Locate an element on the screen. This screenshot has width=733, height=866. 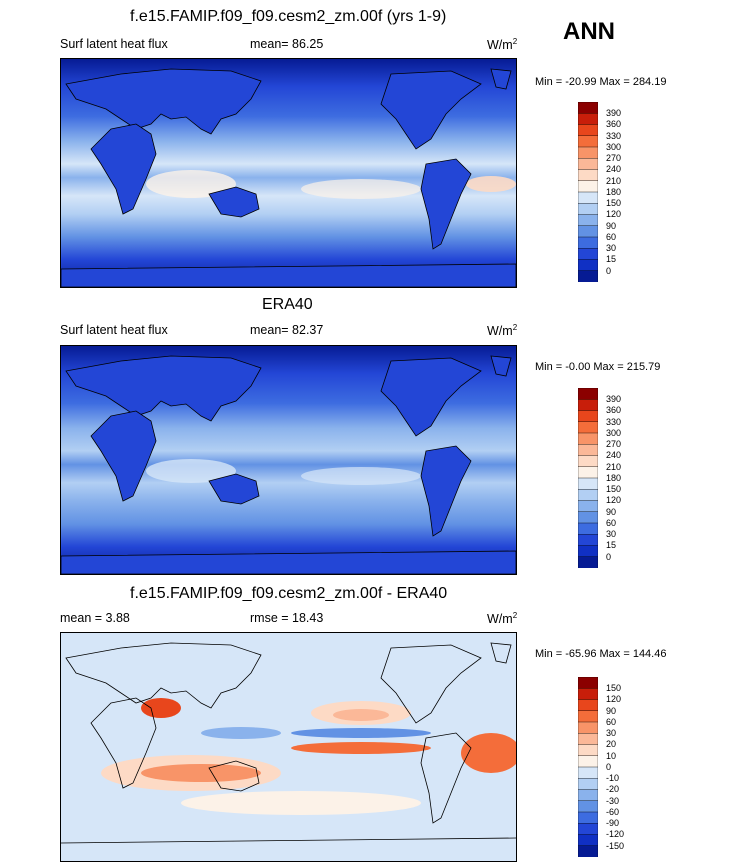
panel-3-colorbar-label: 90 is located at coordinates (611, 711).